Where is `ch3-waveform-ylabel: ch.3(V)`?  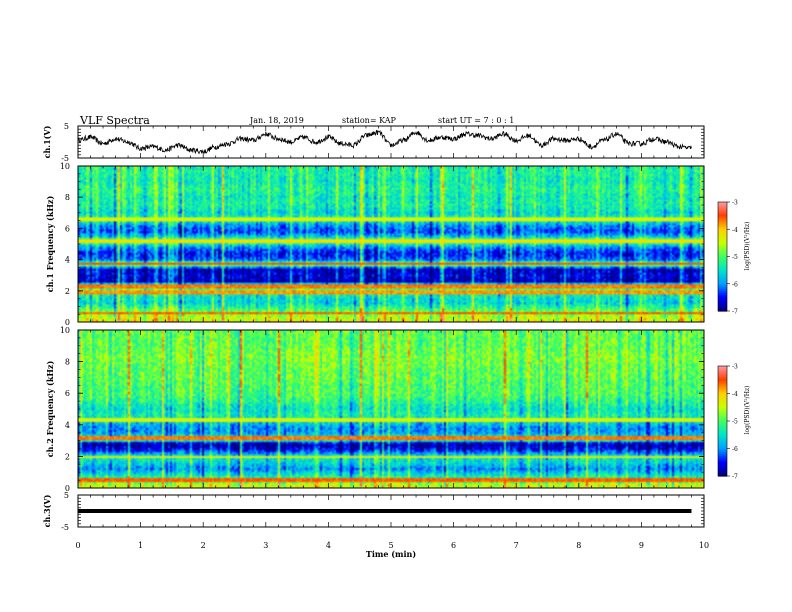 ch3-waveform-ylabel: ch.3(V) is located at coordinates (47, 510).